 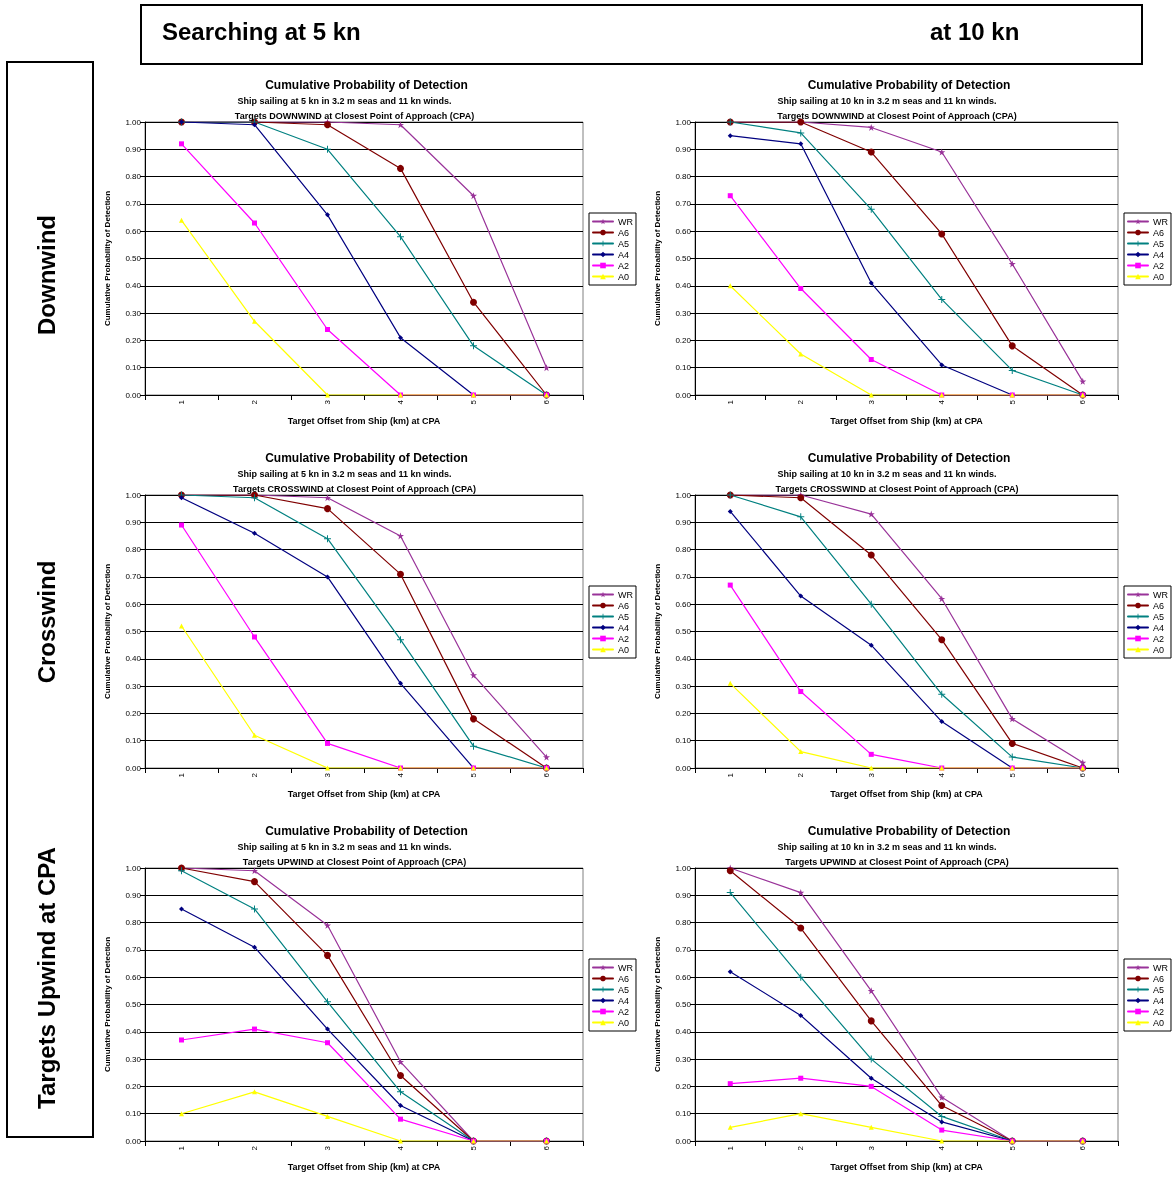 I want to click on text: Crosswind, so click(x=47, y=622).